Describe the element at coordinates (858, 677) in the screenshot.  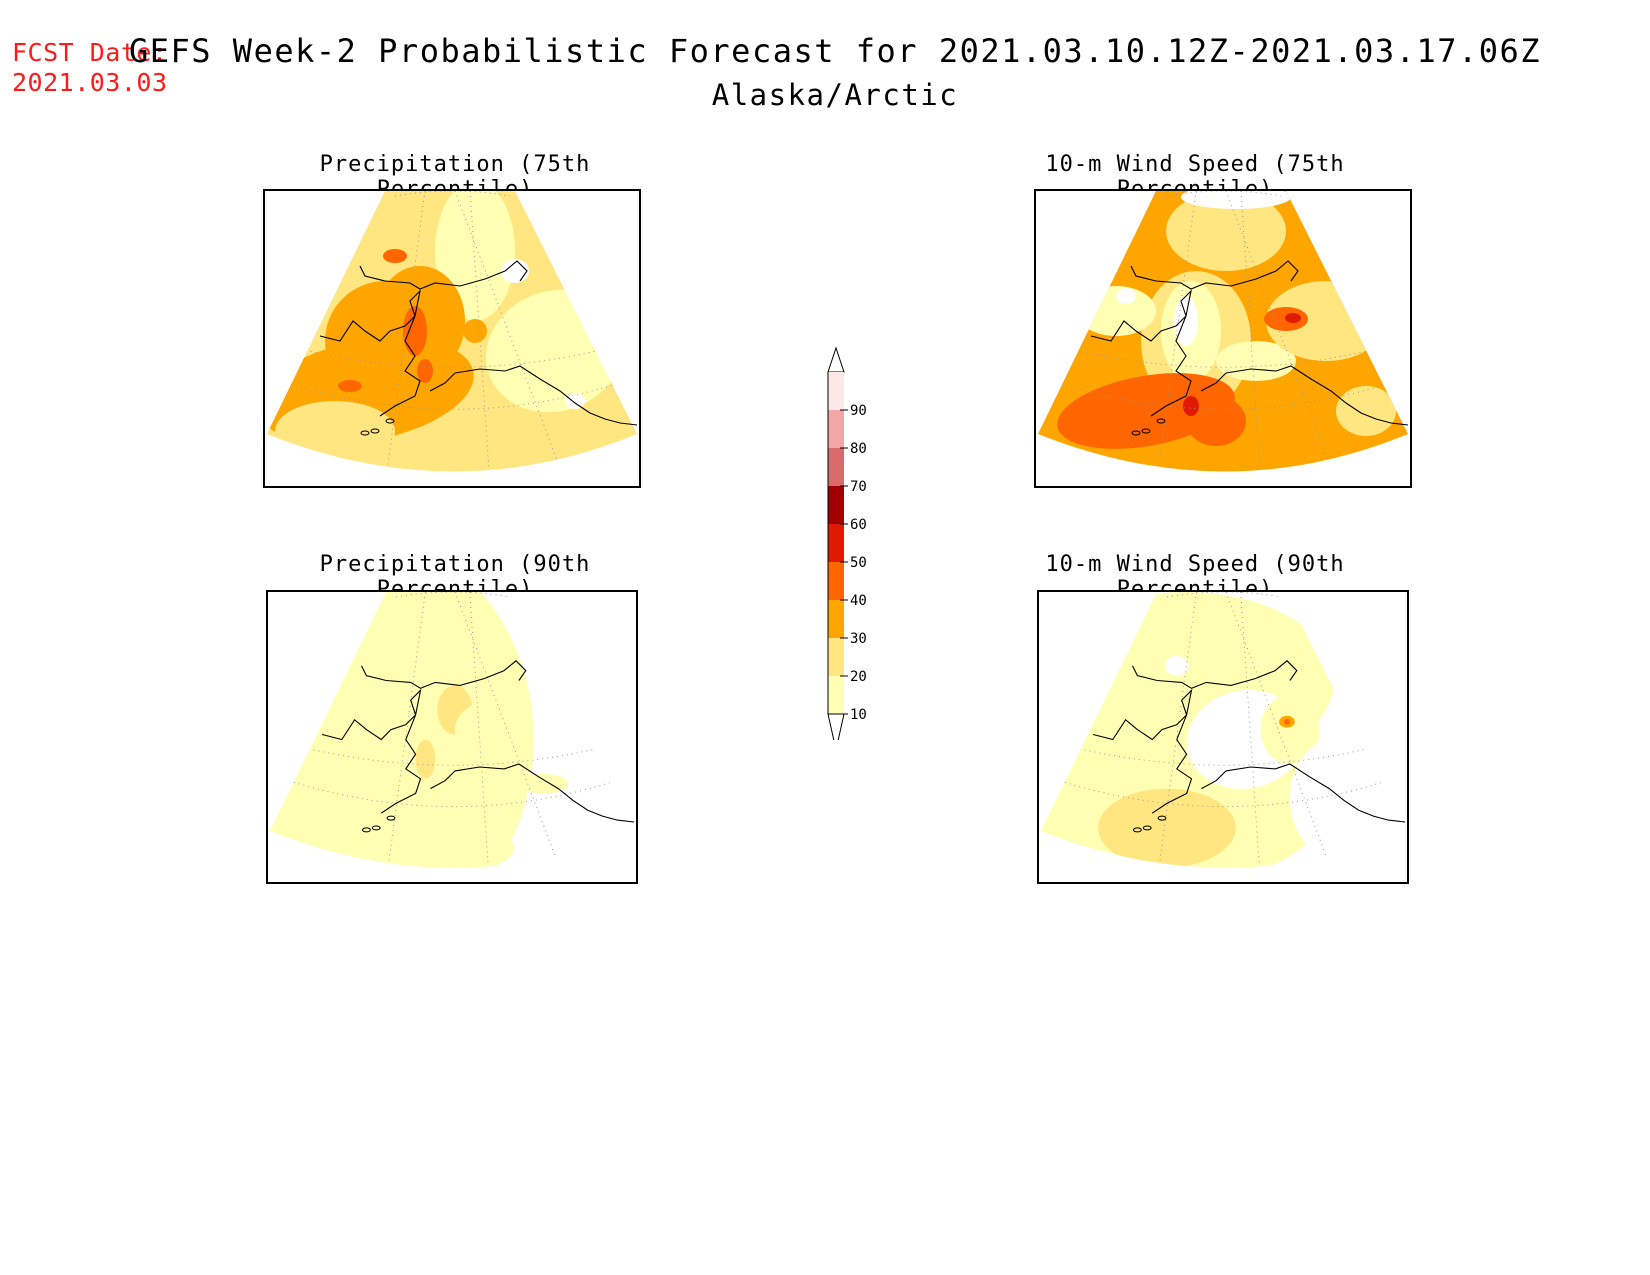
I see `colorbar-tick-label: 20` at that location.